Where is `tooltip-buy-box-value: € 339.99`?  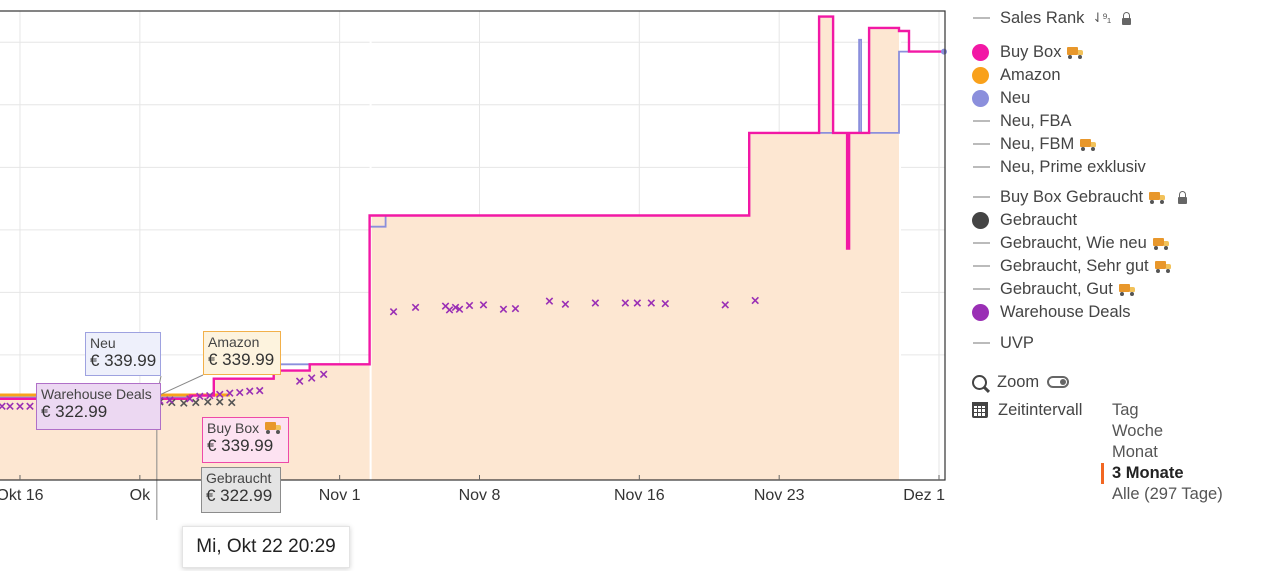 tooltip-buy-box-value: € 339.99 is located at coordinates (240, 445).